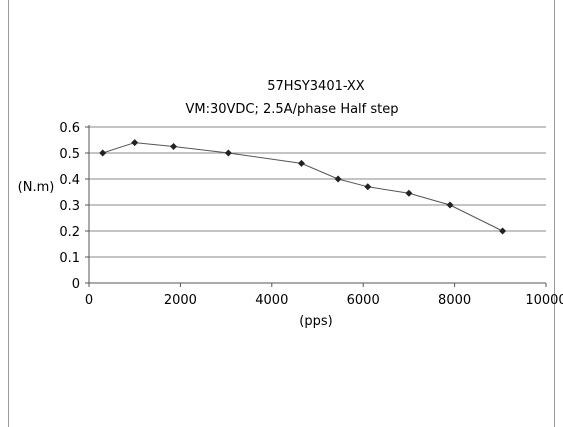 The height and width of the screenshot is (427, 563). Describe the element at coordinates (69, 232) in the screenshot. I see `y-tick-label: 0.2` at that location.